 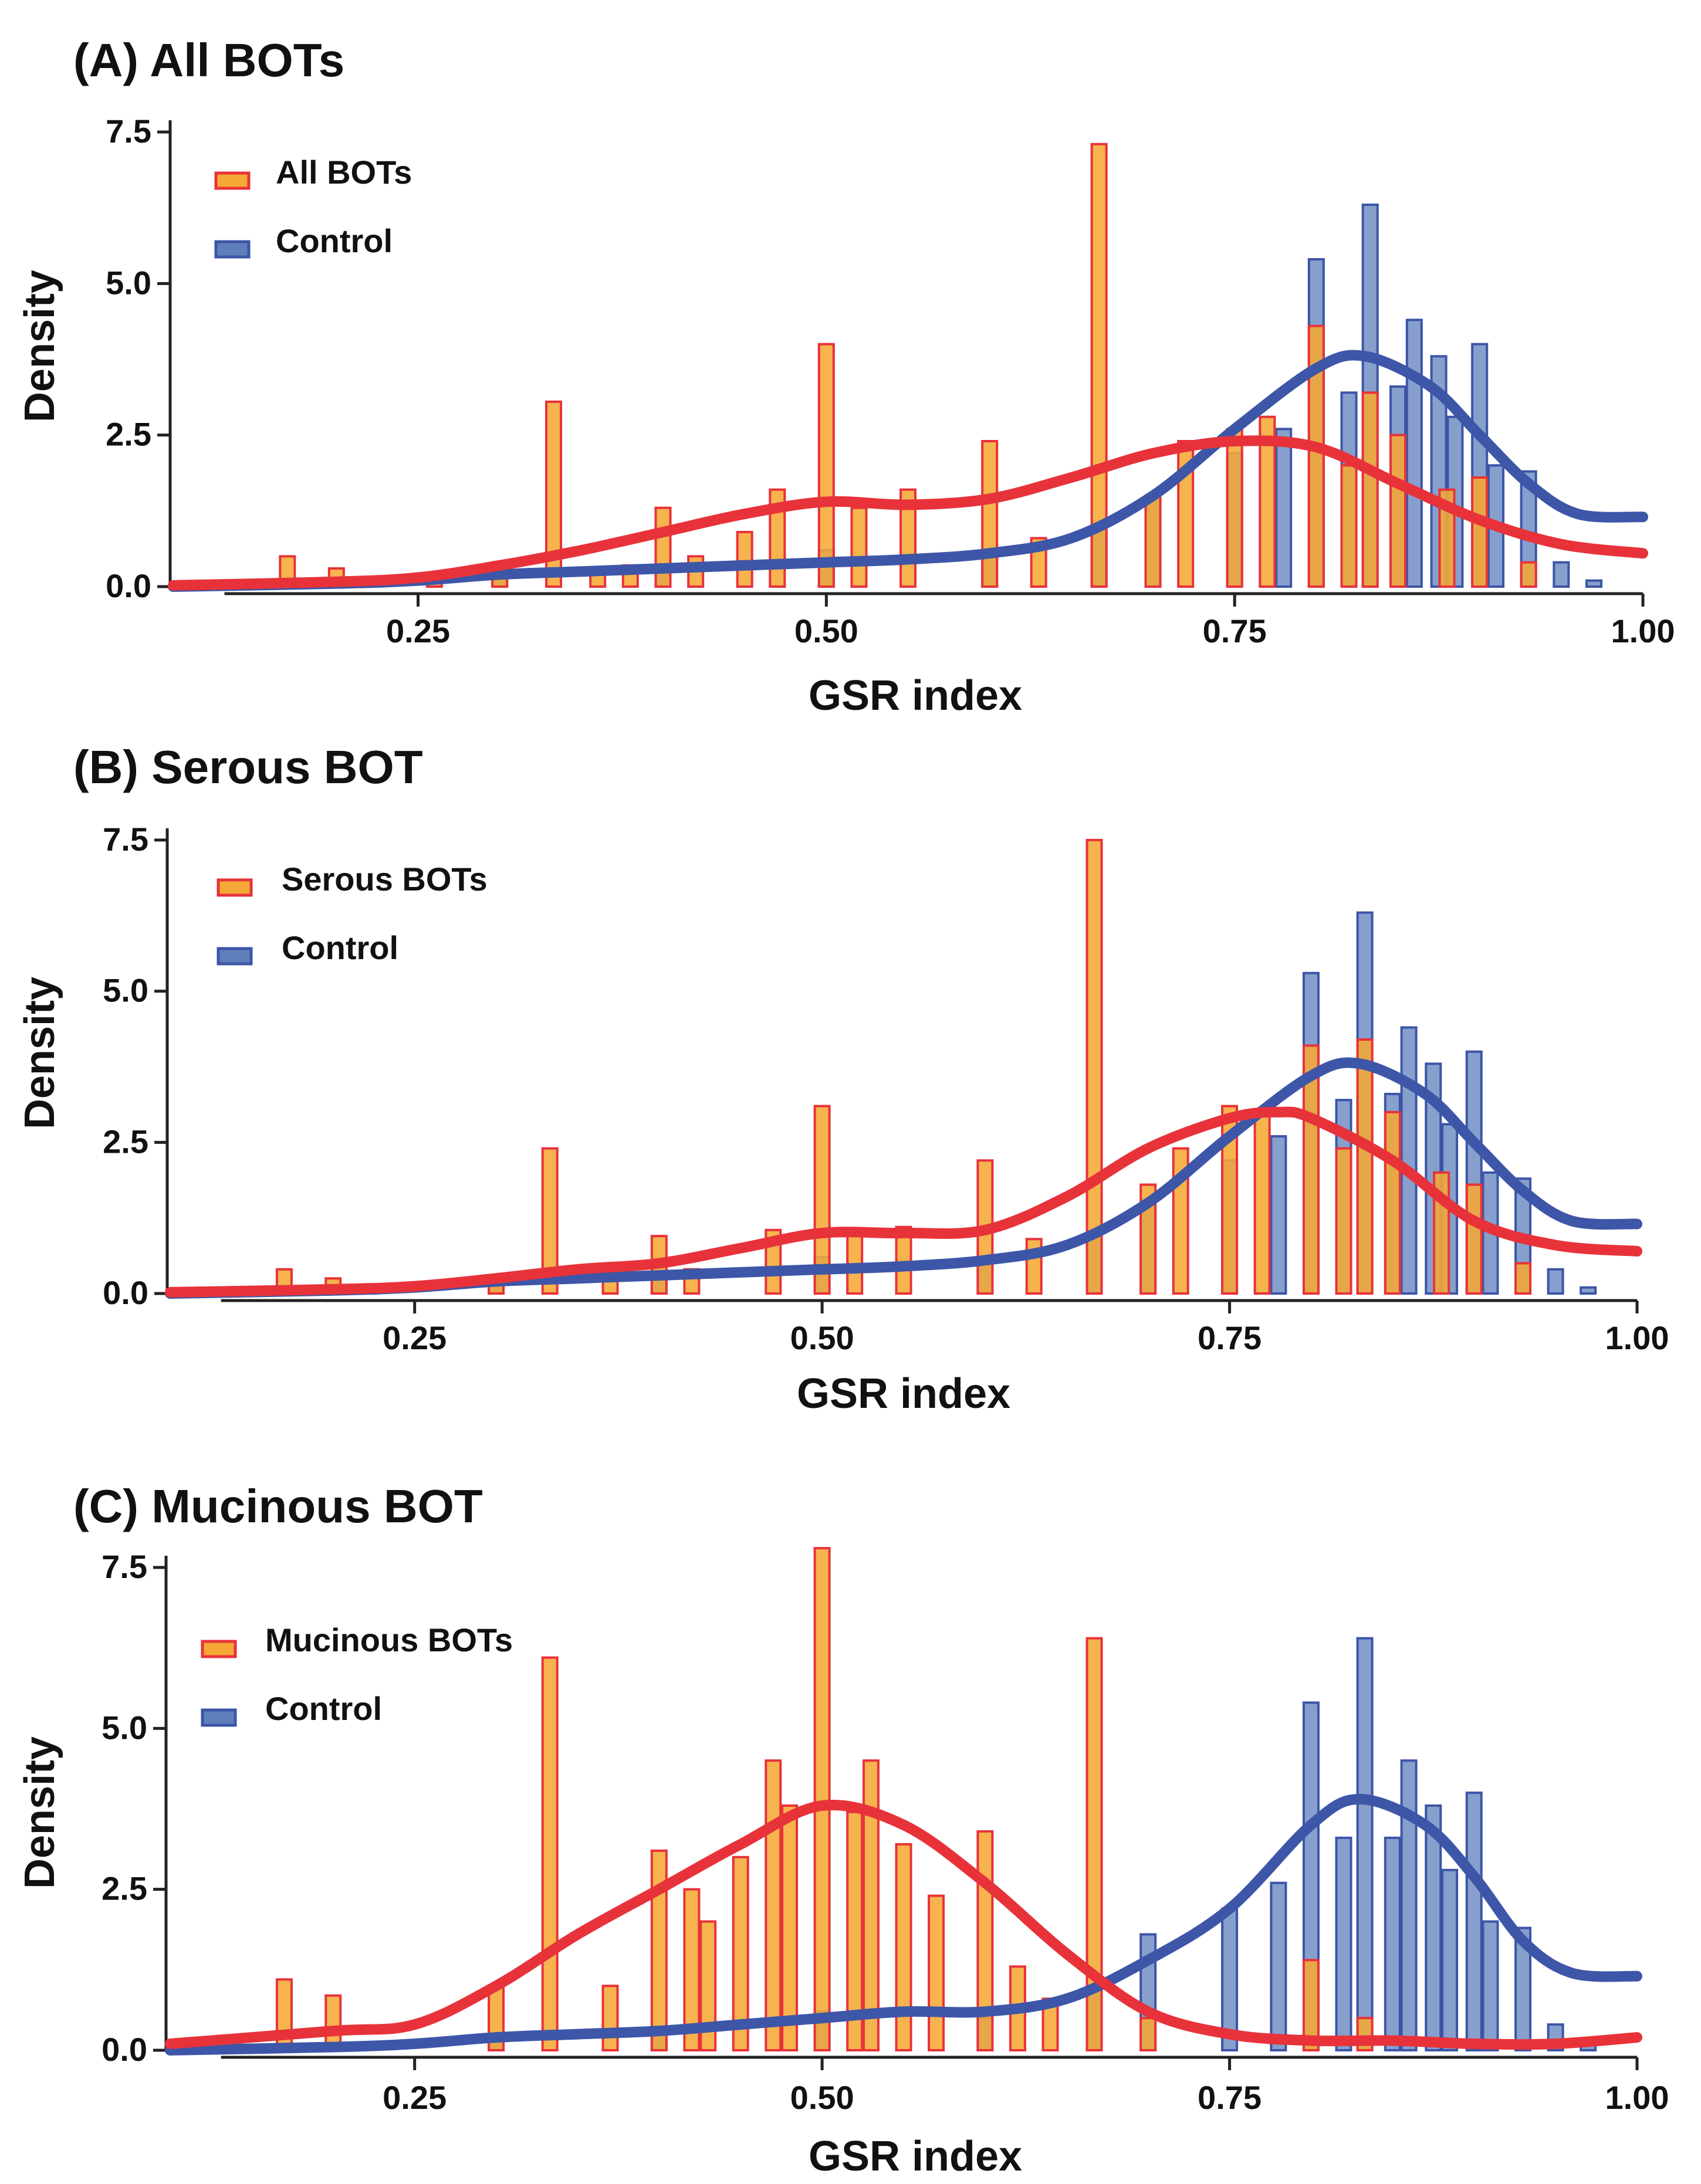 What do you see at coordinates (389, 1639) in the screenshot?
I see `legend-case-label: Mucinous BOTs` at bounding box center [389, 1639].